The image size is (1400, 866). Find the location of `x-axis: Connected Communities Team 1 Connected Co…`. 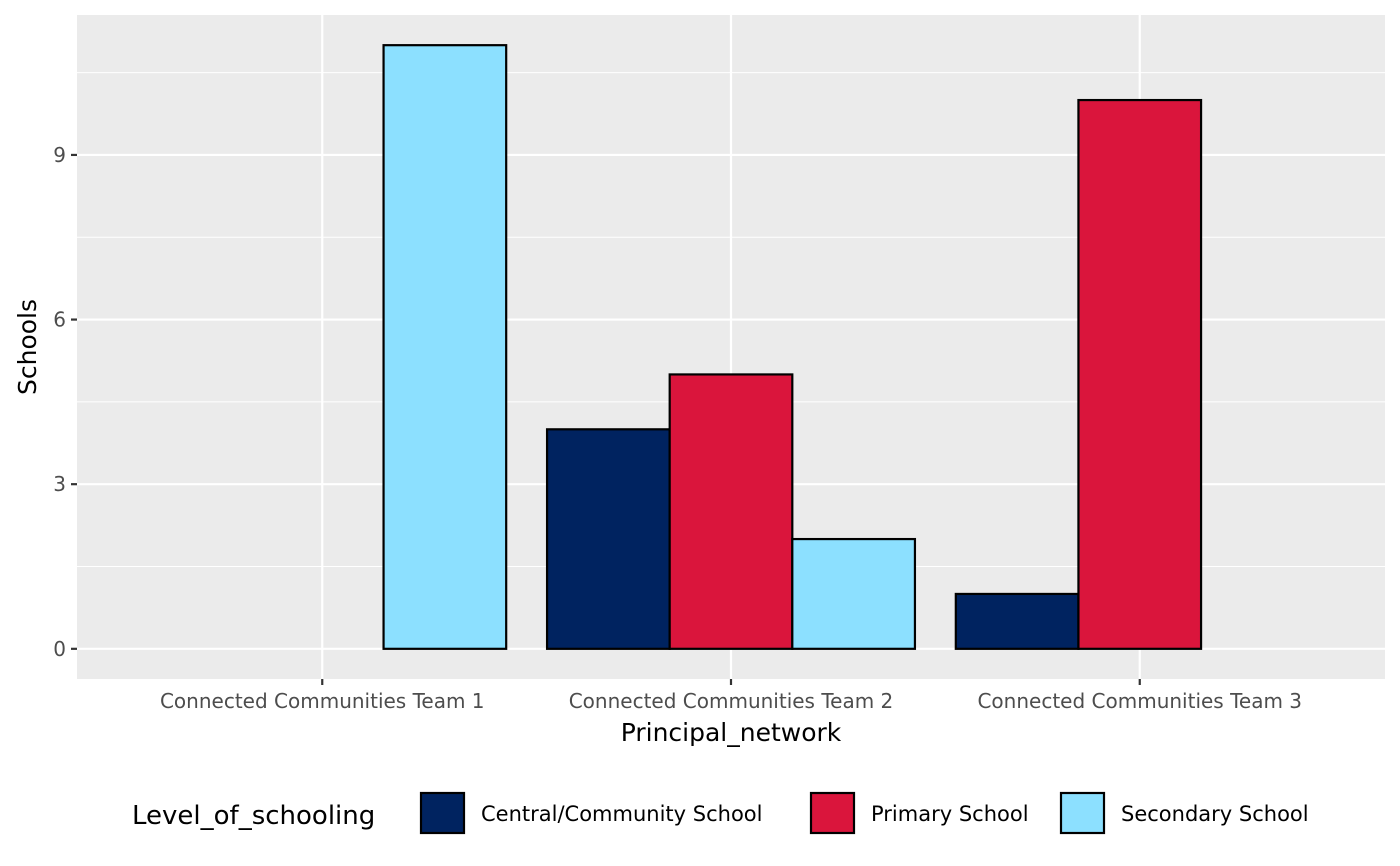

x-axis: Connected Communities Team 1 Connected Co… is located at coordinates (731, 696).